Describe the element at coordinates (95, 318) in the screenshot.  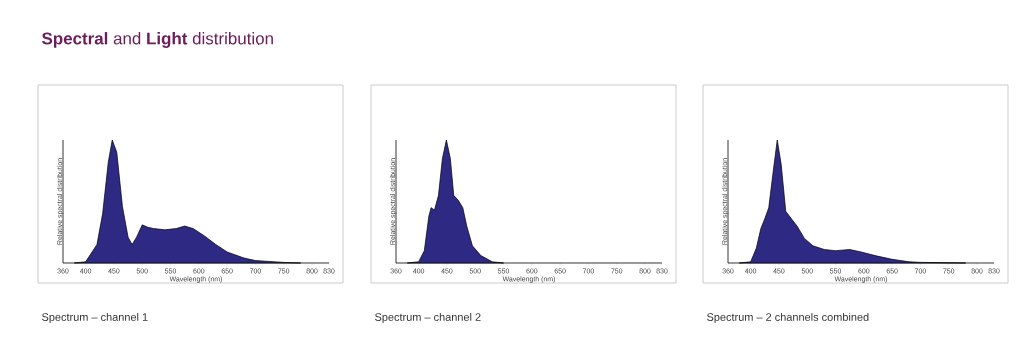
I see `text: Spectrum – channel 1` at that location.